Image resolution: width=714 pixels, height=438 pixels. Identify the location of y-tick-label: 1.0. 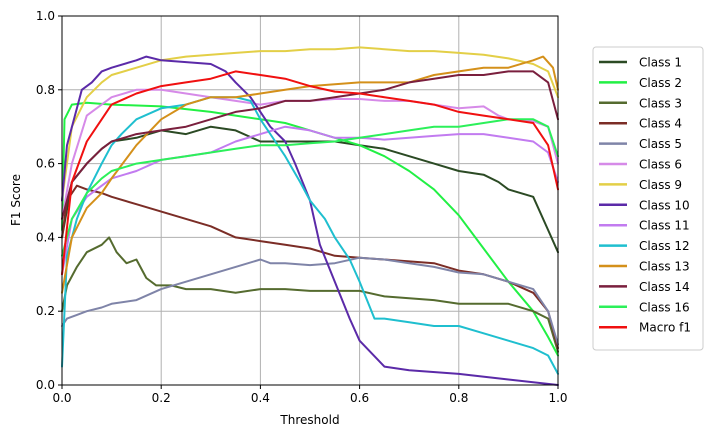
(45, 16).